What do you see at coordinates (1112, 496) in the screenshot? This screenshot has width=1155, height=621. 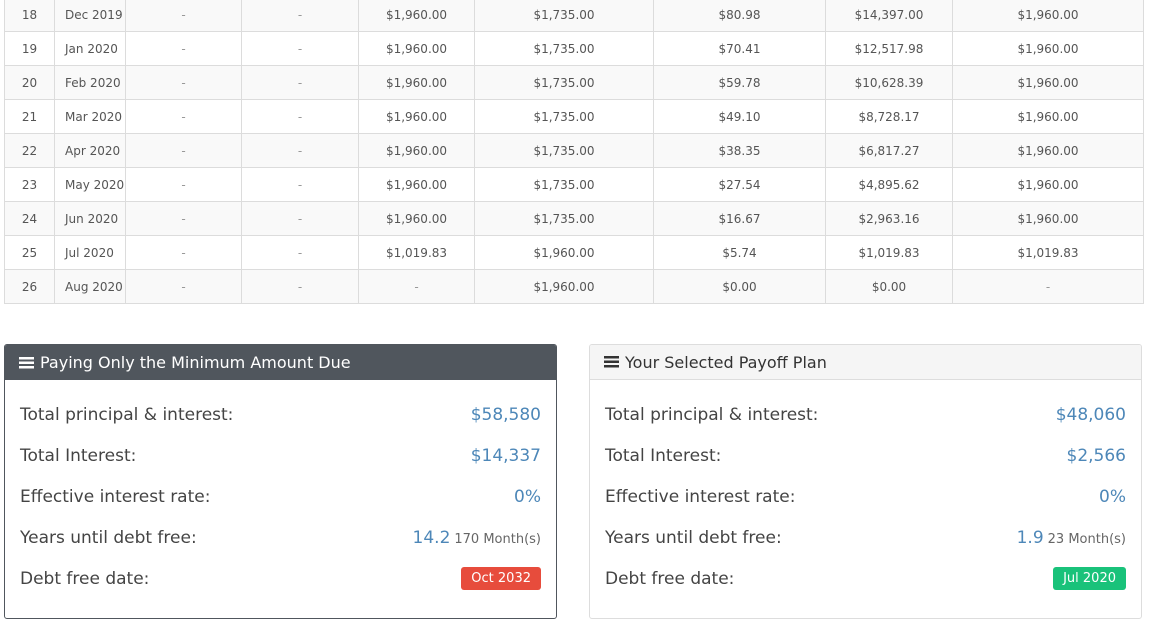 I see `effective-rate-value: 0%` at bounding box center [1112, 496].